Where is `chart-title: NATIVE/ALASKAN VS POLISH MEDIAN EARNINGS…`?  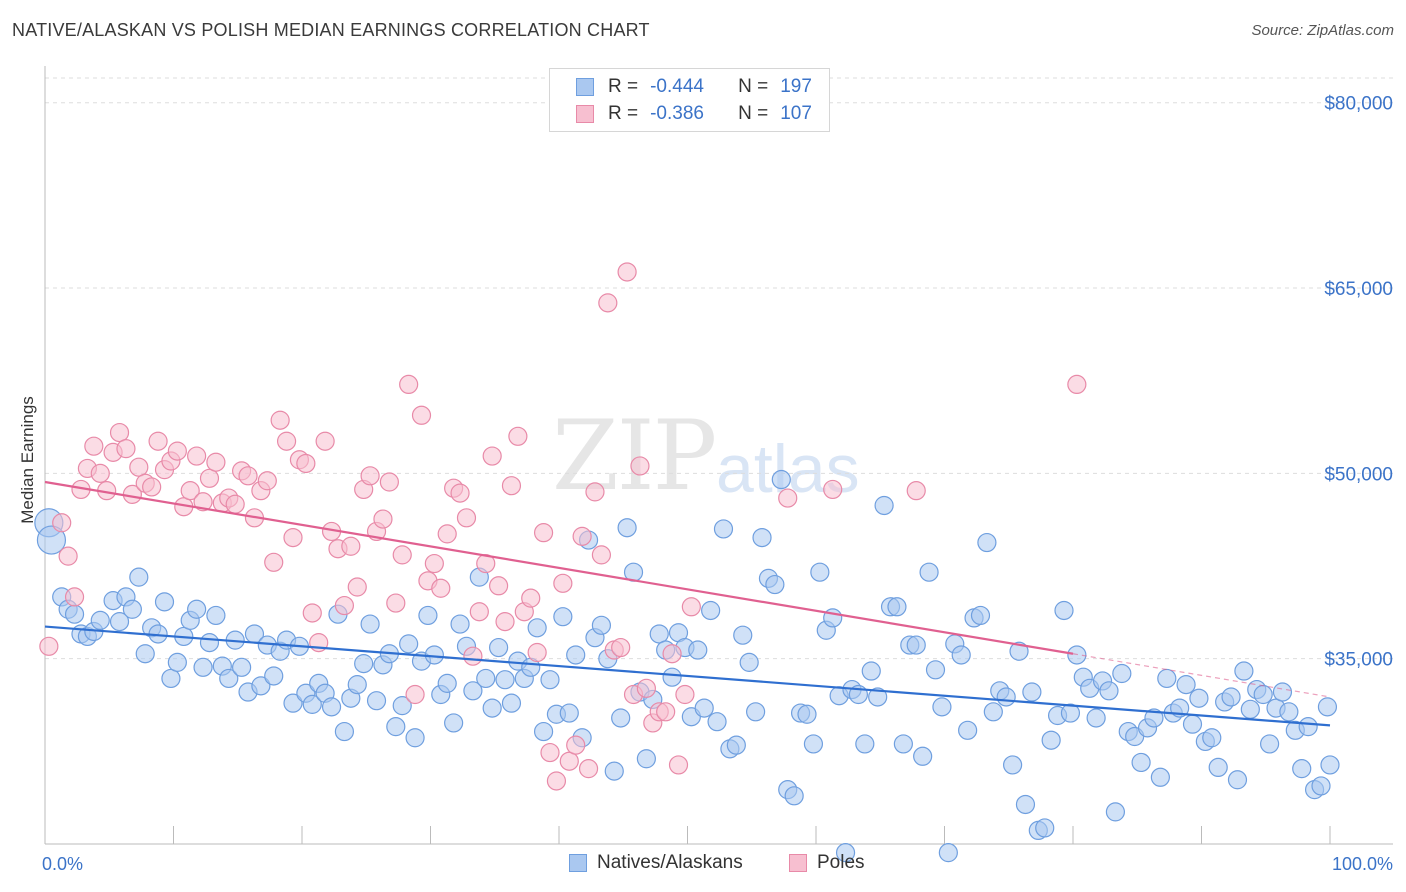
chart-title: NATIVE/ALASKAN VS POLISH MEDIAN EARNINGS… is located at coordinates (331, 30).